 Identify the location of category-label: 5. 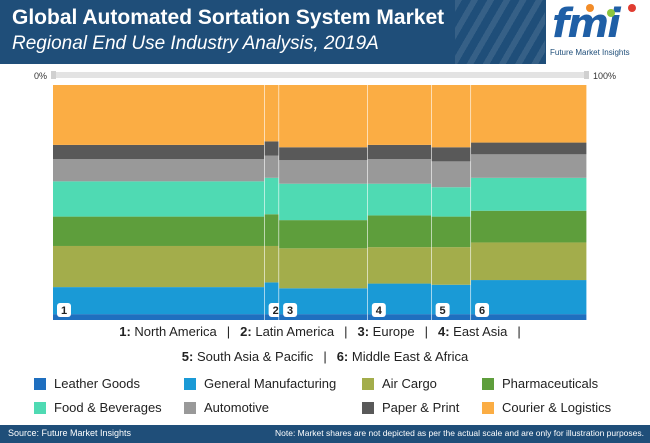
(443, 311).